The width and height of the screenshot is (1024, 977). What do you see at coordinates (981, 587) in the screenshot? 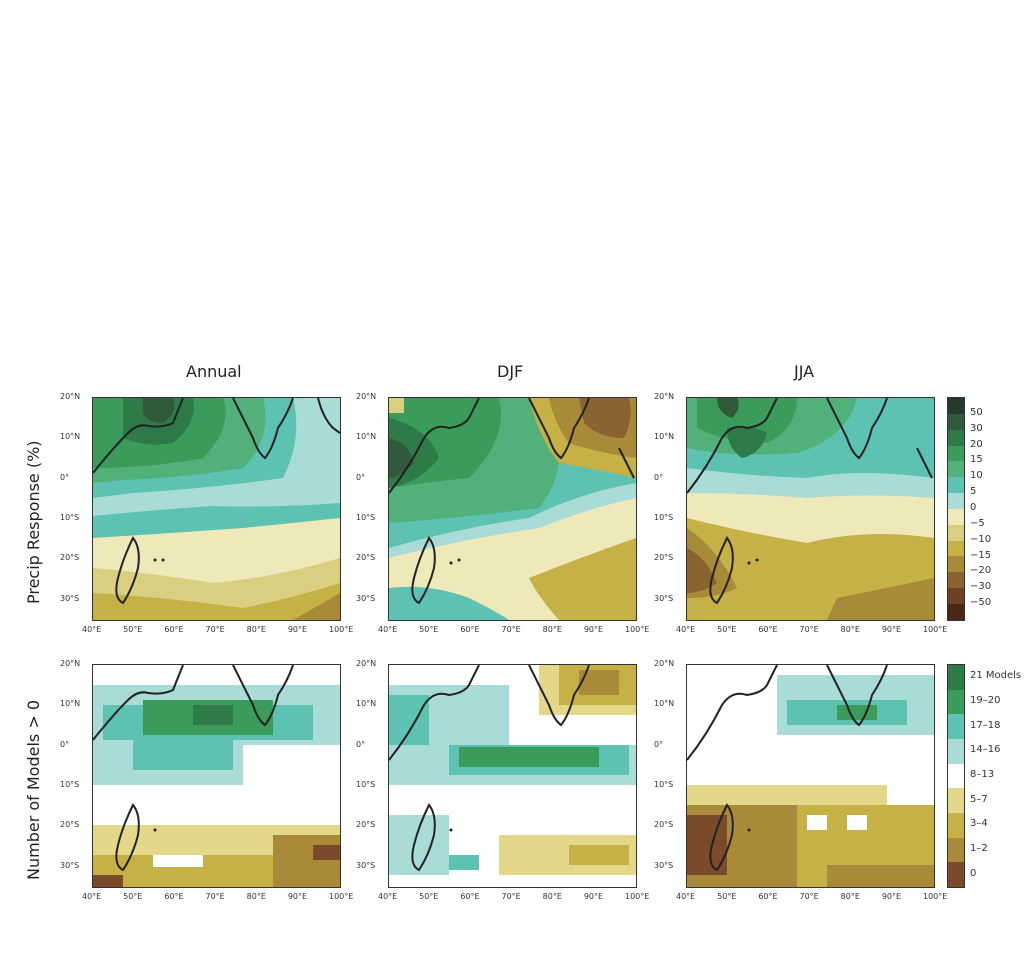
I see `colorbar-label: −30` at bounding box center [981, 587].